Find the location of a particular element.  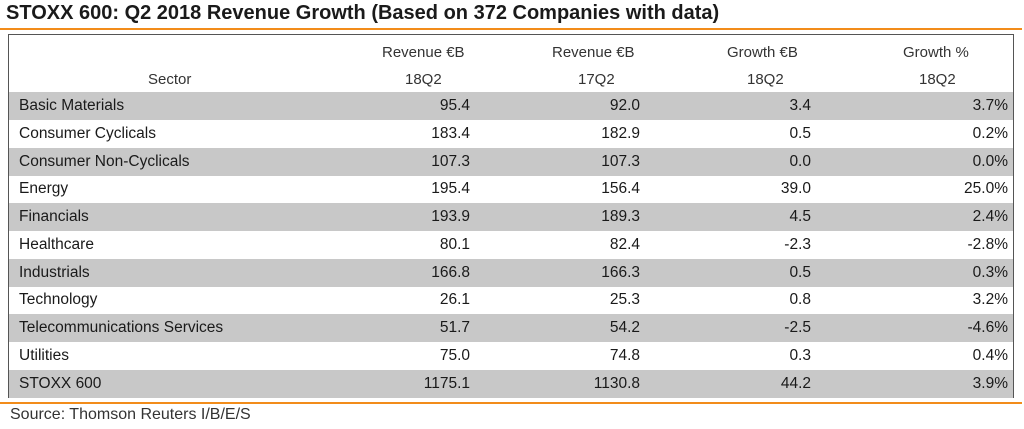

cell-growth-pct: 3.2% is located at coordinates (990, 300).